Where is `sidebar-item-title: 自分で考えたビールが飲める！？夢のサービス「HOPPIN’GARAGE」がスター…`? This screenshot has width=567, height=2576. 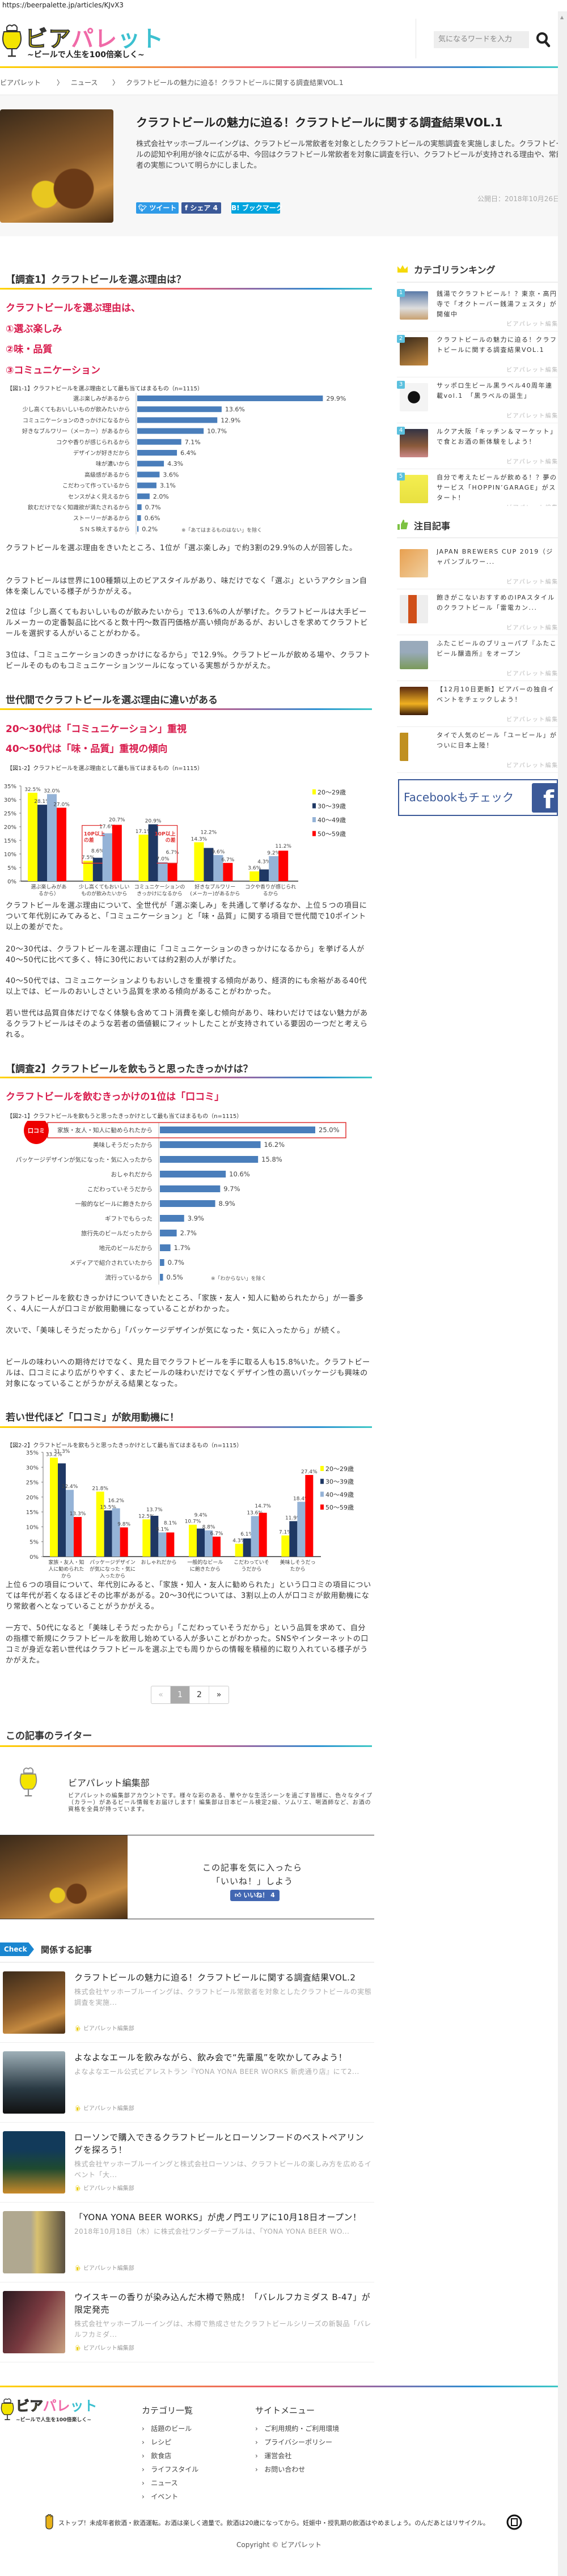
sidebar-item-title: 自分で考えたビールが飲める！？夢のサービス「HOPPIN’GARAGE」がスター… is located at coordinates (497, 487).